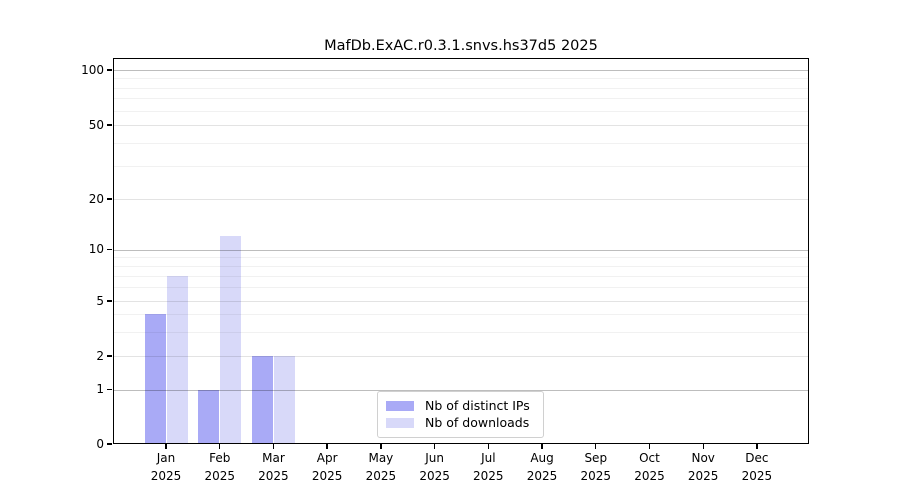 The height and width of the screenshot is (500, 900). Describe the element at coordinates (177, 360) in the screenshot. I see `bar-downloads-jan` at that location.